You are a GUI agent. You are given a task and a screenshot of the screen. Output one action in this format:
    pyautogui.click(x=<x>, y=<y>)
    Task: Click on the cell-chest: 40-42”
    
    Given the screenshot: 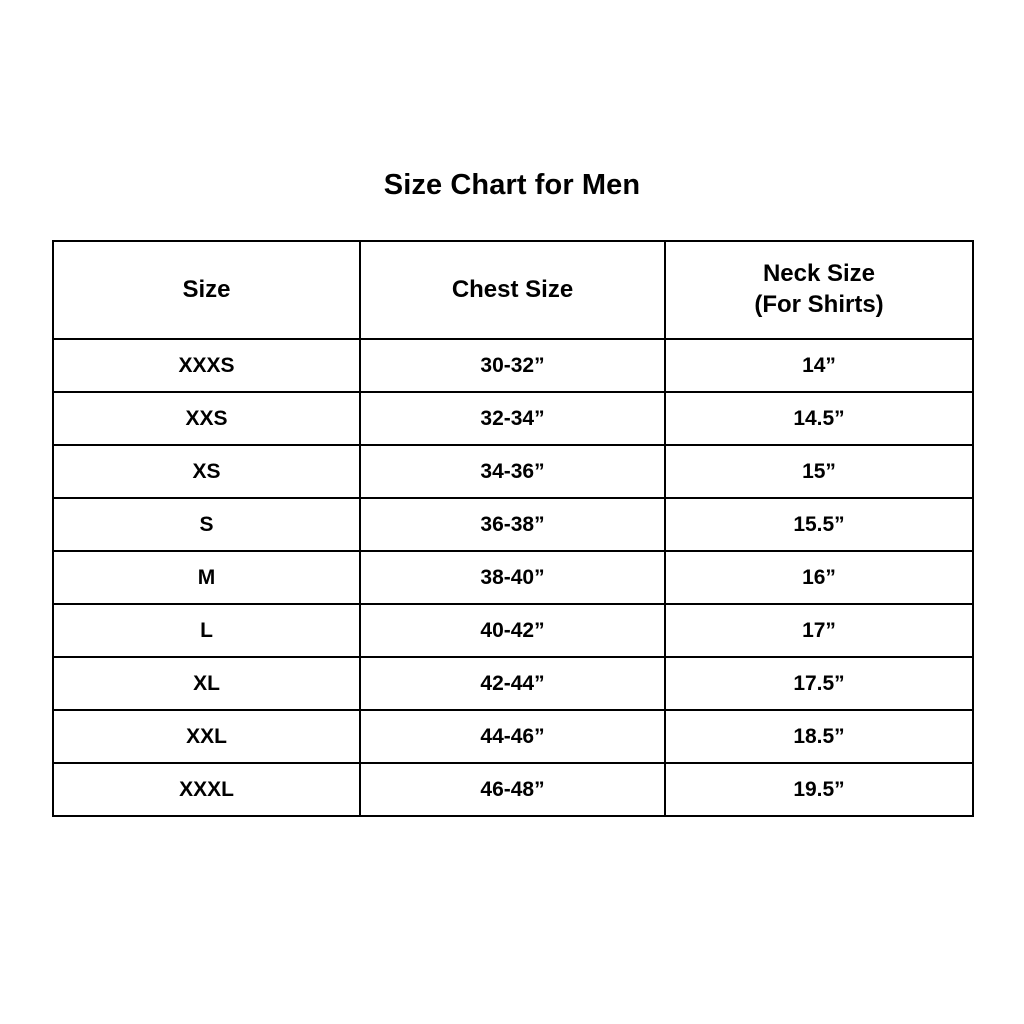 What is the action you would take?
    pyautogui.click(x=512, y=630)
    